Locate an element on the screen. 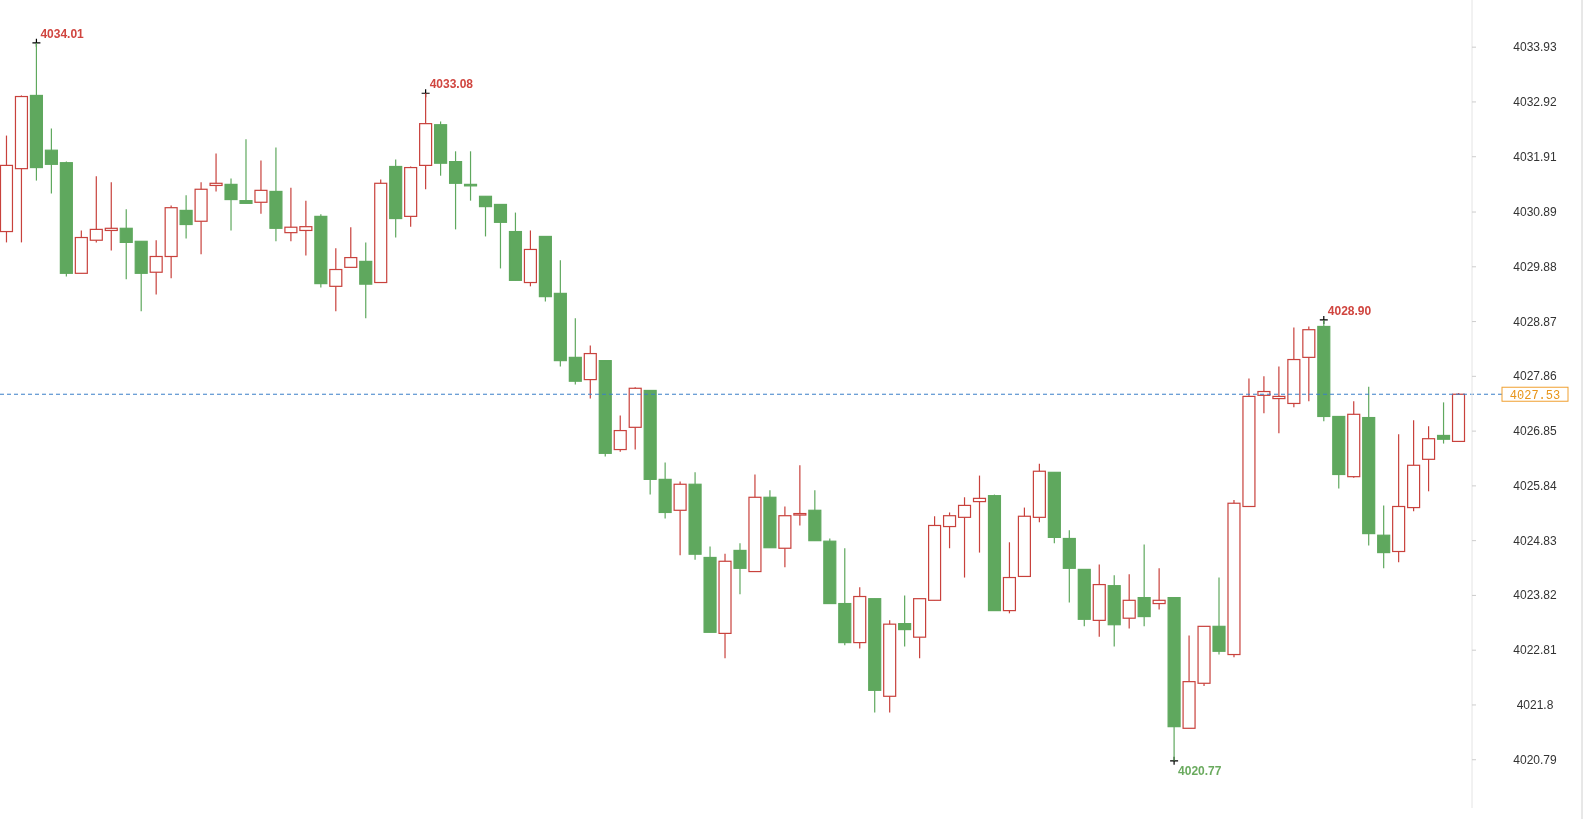 The image size is (1585, 819). y-tick-label: 4022.81 is located at coordinates (1535, 650).